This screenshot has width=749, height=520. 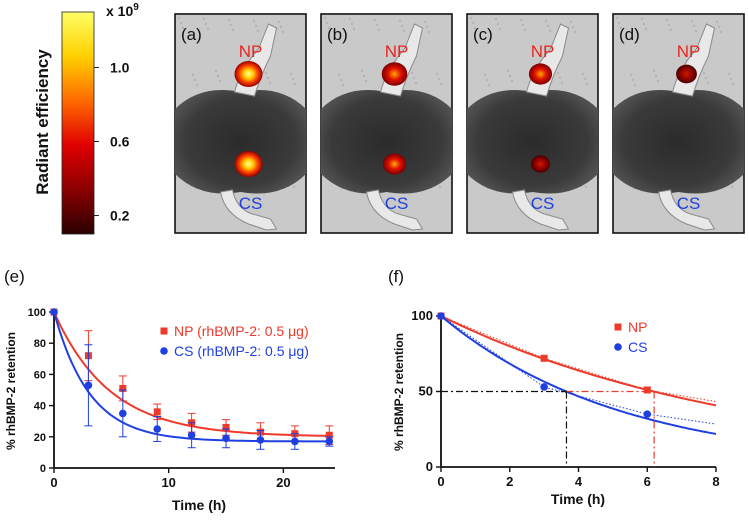 I want to click on colorbar: x 109 1.0 0.6 0.2 Radiant efficiency, so click(x=86, y=118).